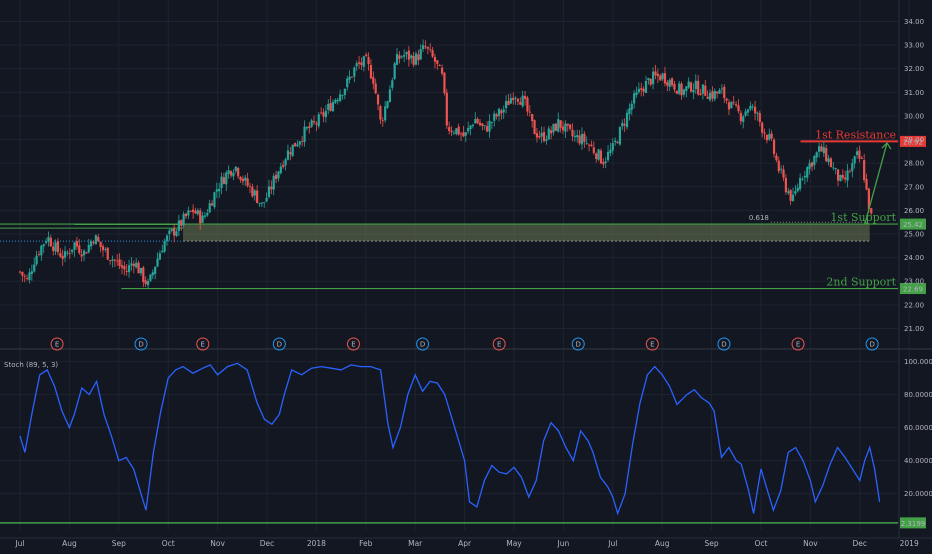  Describe the element at coordinates (909, 543) in the screenshot. I see `time-axis-label: 2019` at that location.